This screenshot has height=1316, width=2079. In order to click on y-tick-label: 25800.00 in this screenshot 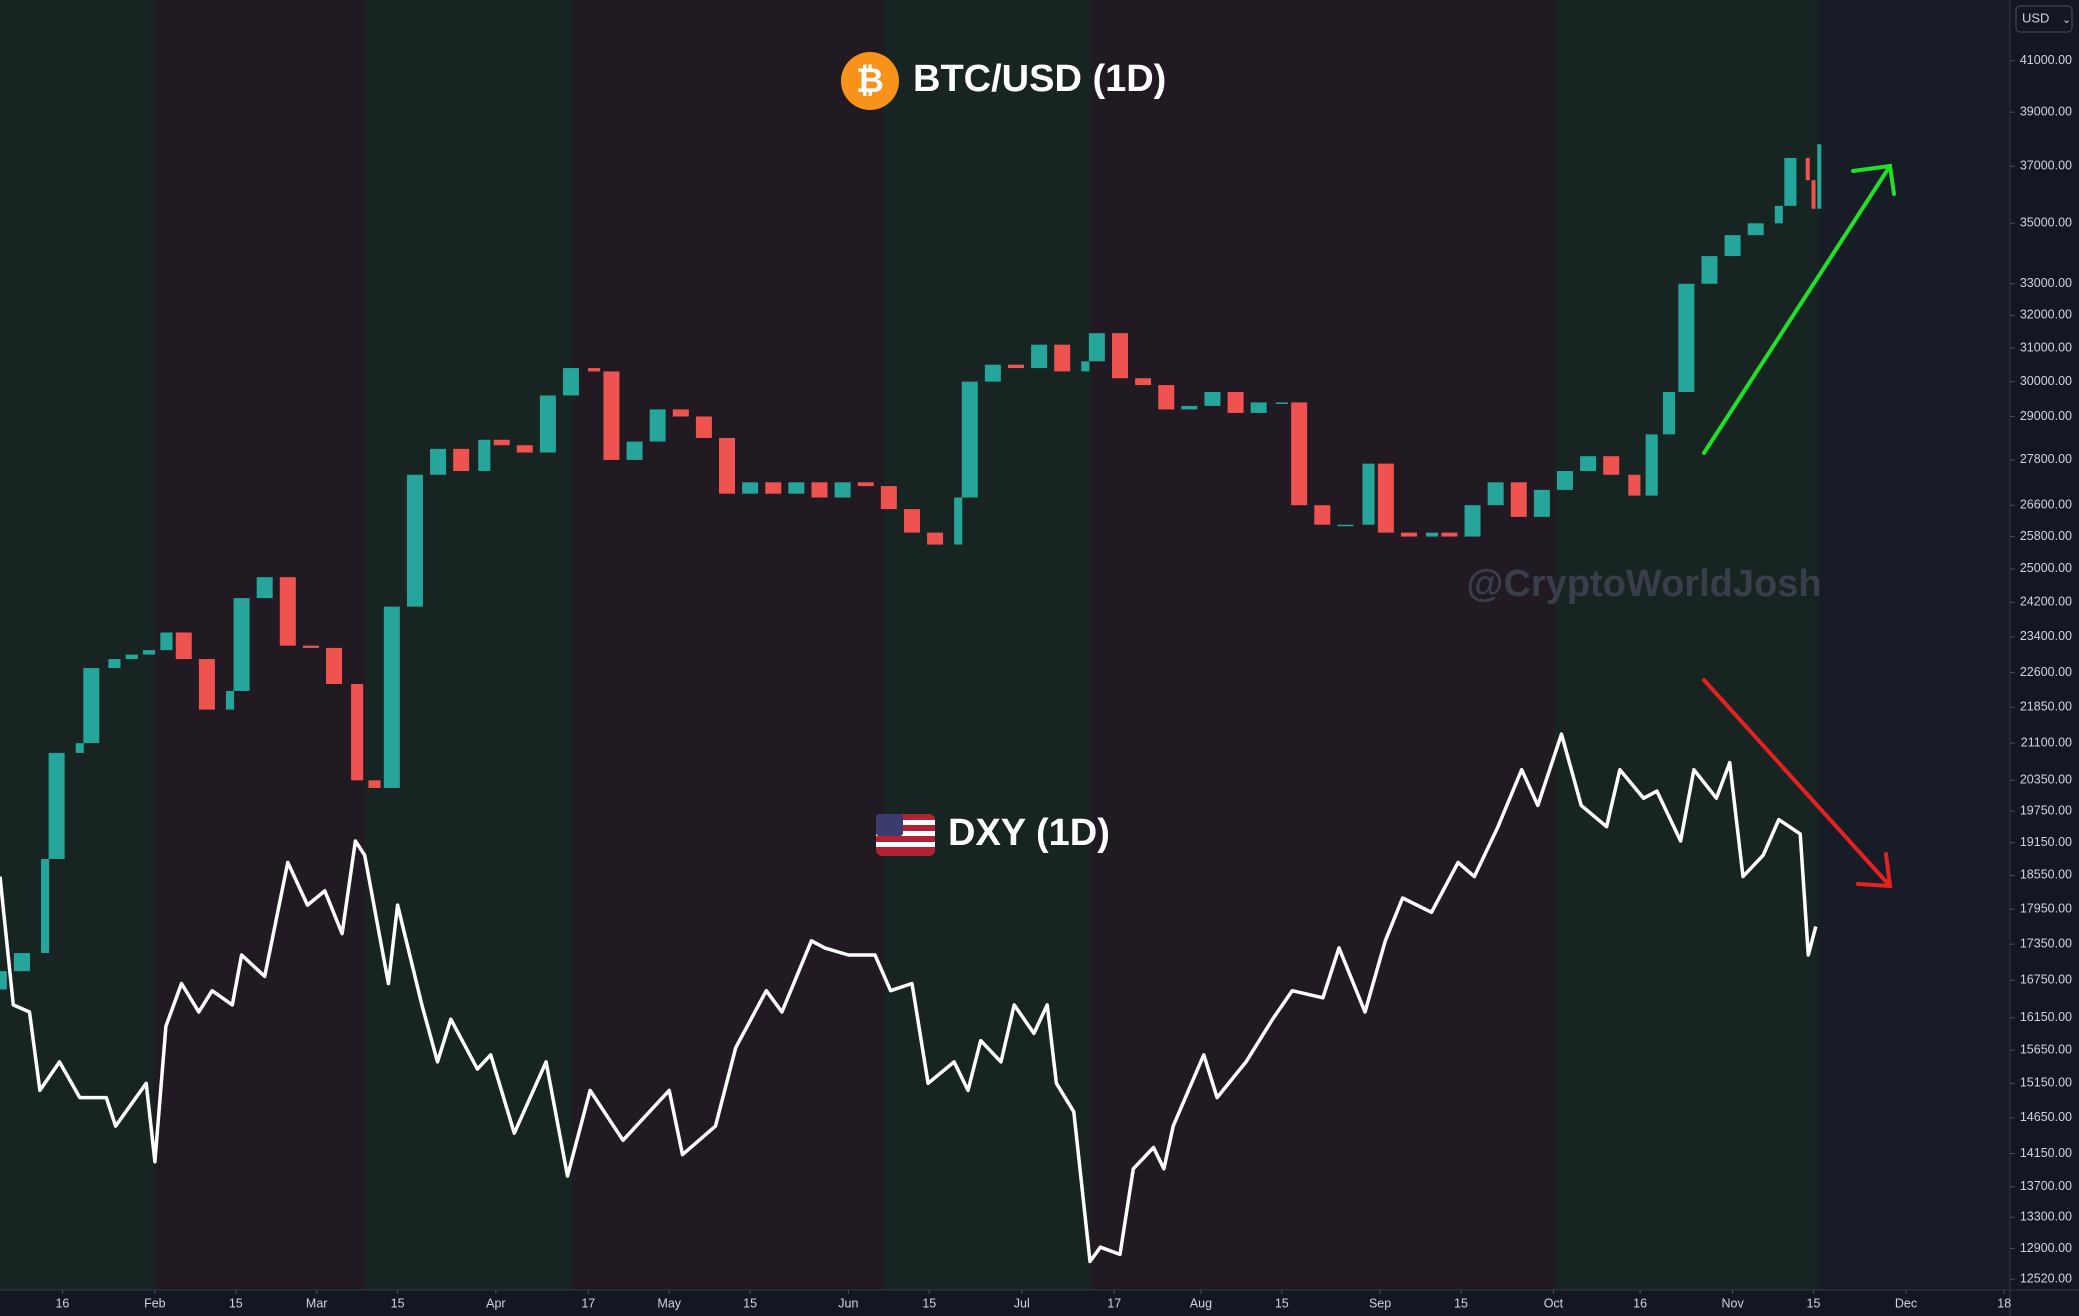, I will do `click(2046, 536)`.